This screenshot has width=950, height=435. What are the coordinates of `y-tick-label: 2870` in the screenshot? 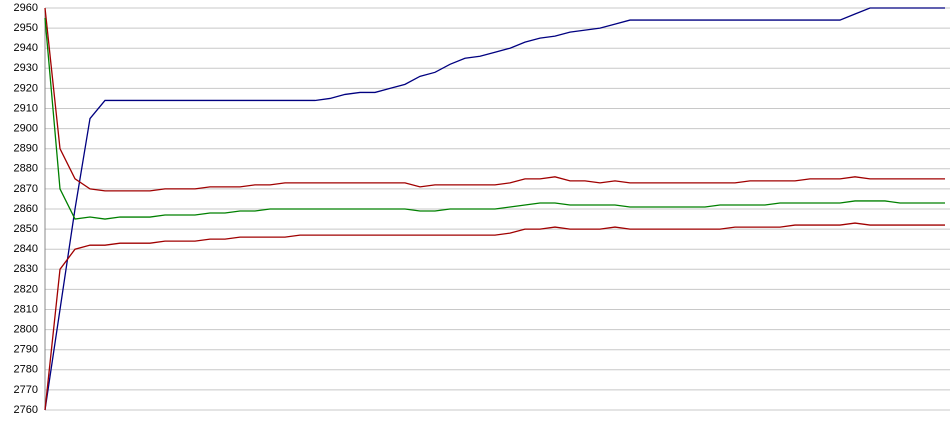 It's located at (26, 189).